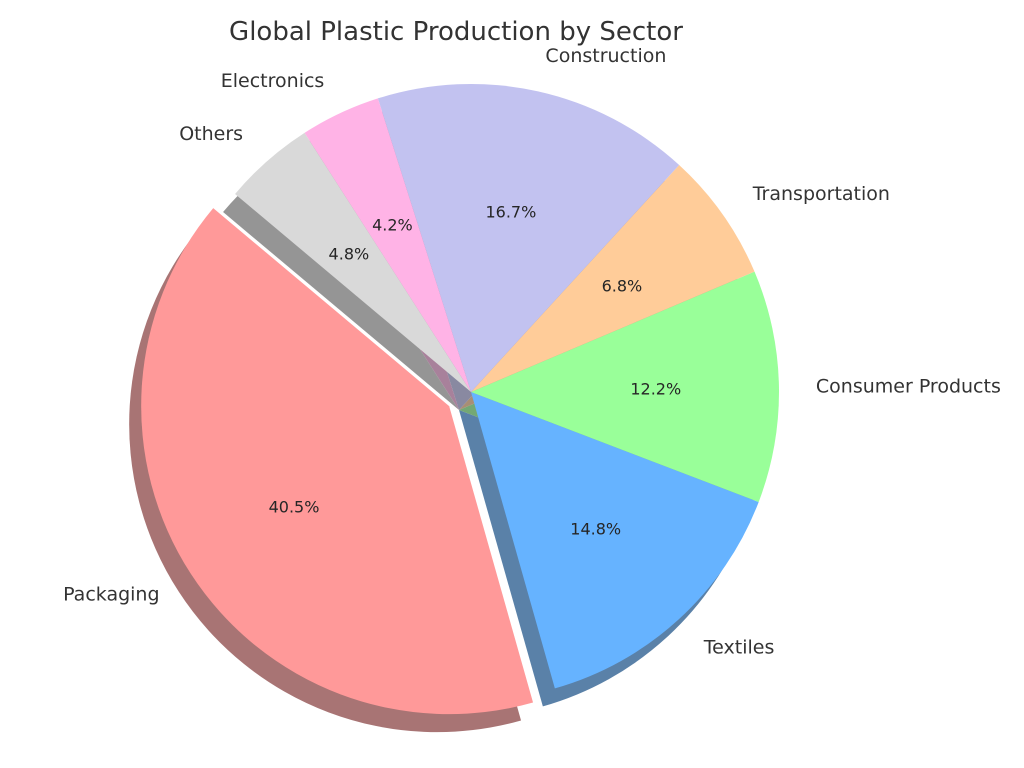  Describe the element at coordinates (294, 507) in the screenshot. I see `pct-label-packaging: 40.5%` at that location.